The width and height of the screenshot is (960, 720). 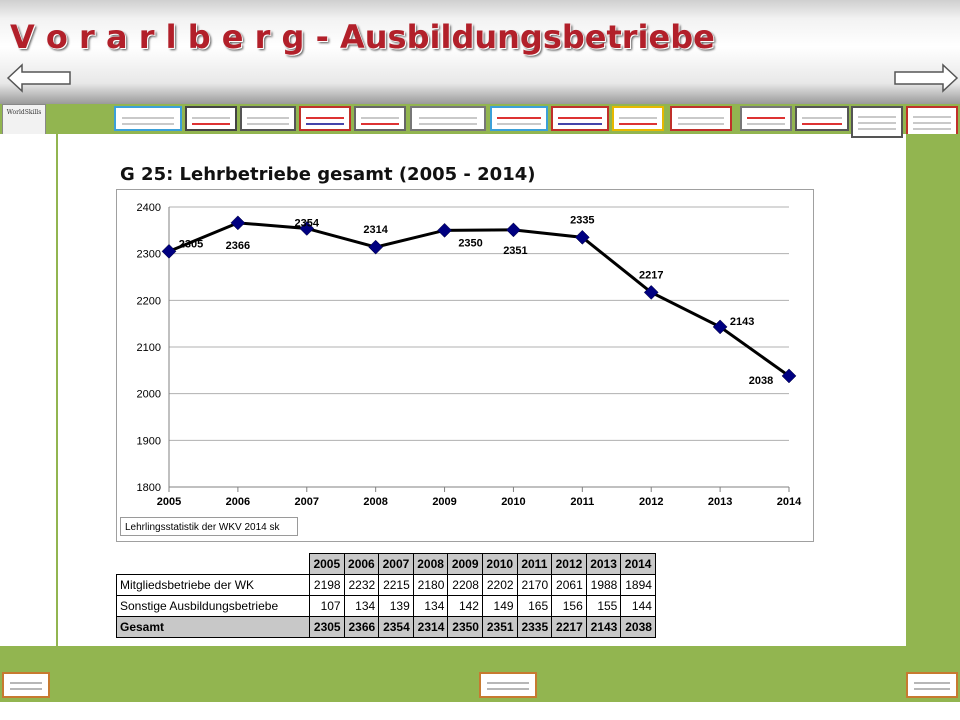 I want to click on table-year-header: 2013, so click(x=603, y=564).